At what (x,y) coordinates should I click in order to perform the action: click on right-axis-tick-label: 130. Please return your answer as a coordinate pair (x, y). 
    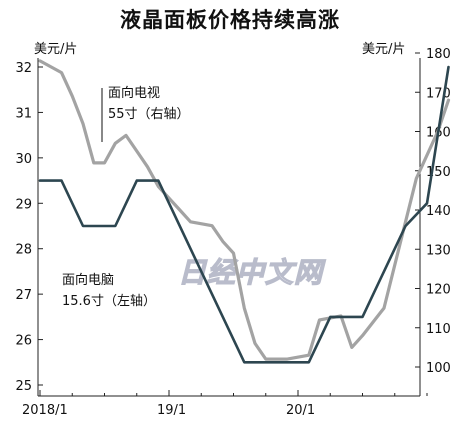
    Looking at the image, I should click on (438, 250).